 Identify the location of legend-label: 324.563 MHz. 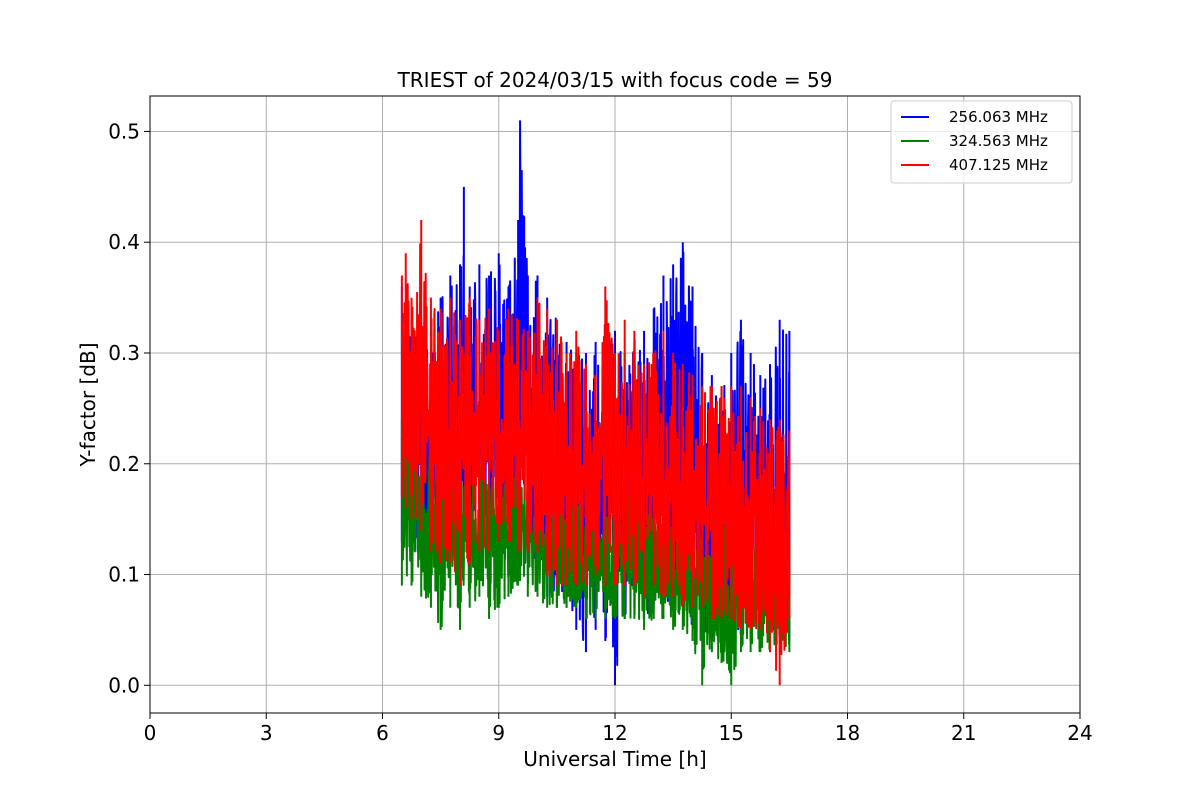
(998, 141).